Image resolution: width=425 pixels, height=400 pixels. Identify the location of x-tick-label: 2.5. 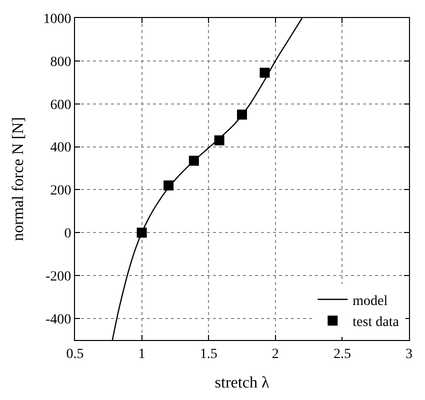
(342, 354).